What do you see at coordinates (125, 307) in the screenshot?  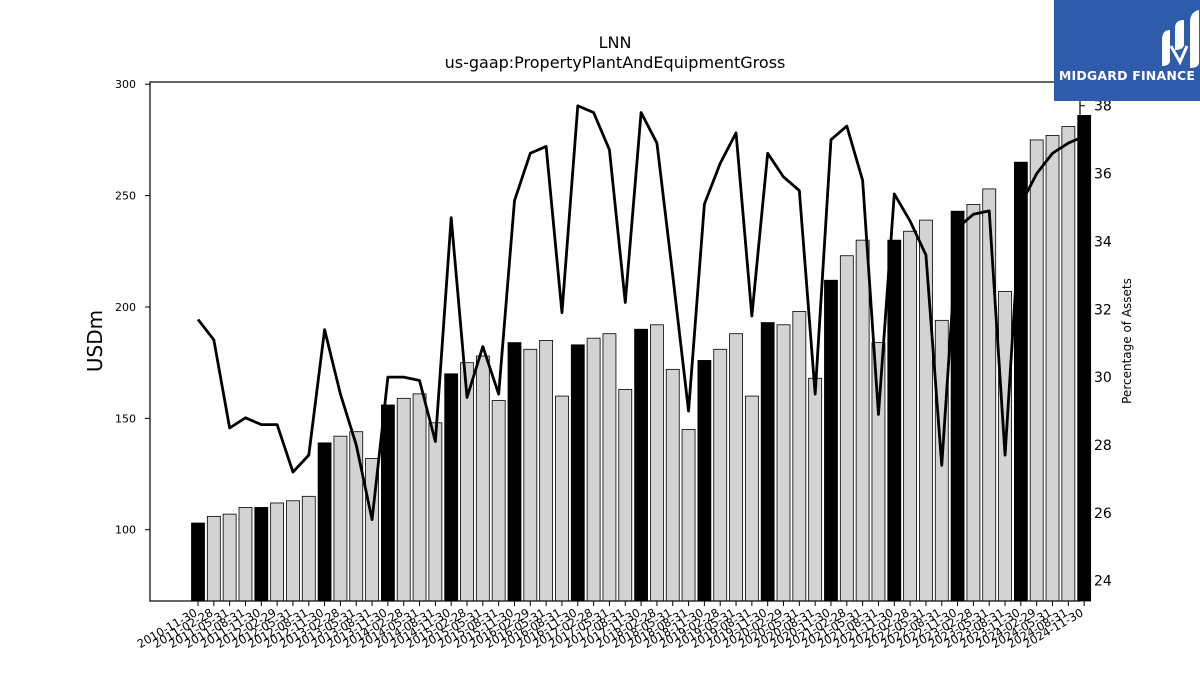 I see `y-tick-label: 200` at bounding box center [125, 307].